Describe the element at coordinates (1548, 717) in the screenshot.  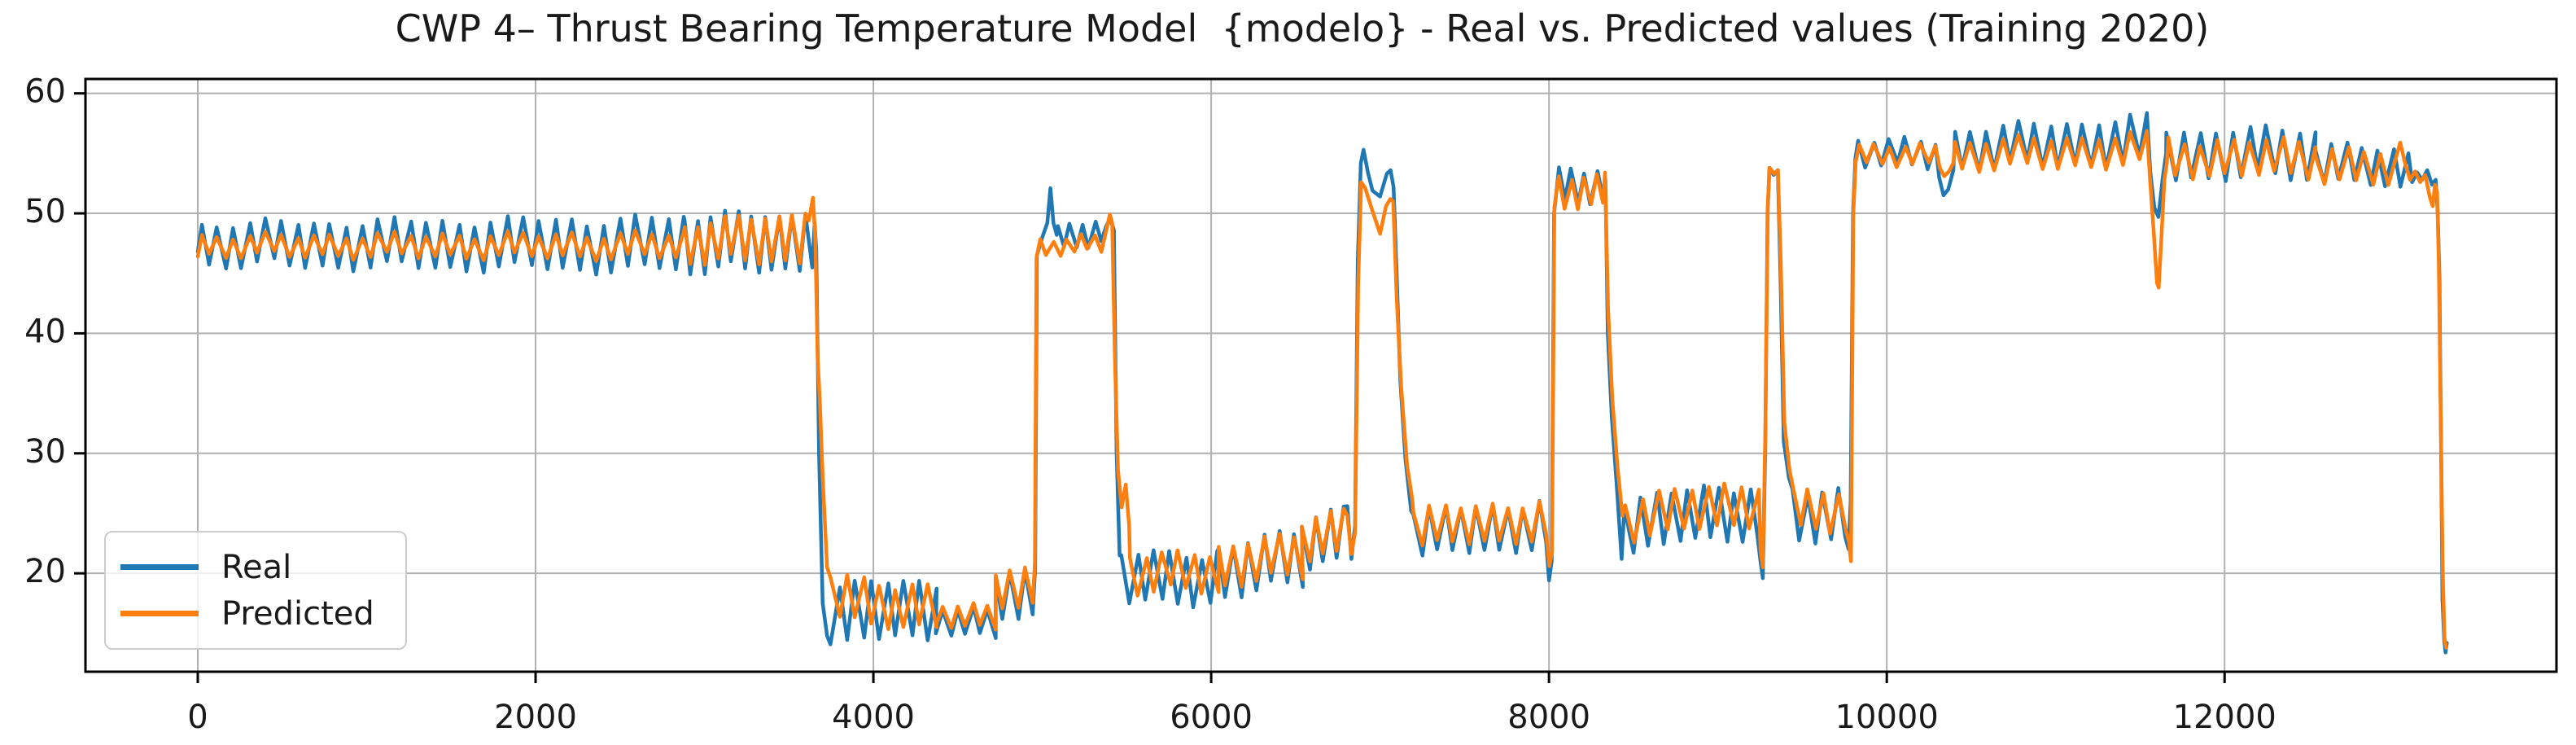
I see `x-tick-label-8000: 8000` at that location.